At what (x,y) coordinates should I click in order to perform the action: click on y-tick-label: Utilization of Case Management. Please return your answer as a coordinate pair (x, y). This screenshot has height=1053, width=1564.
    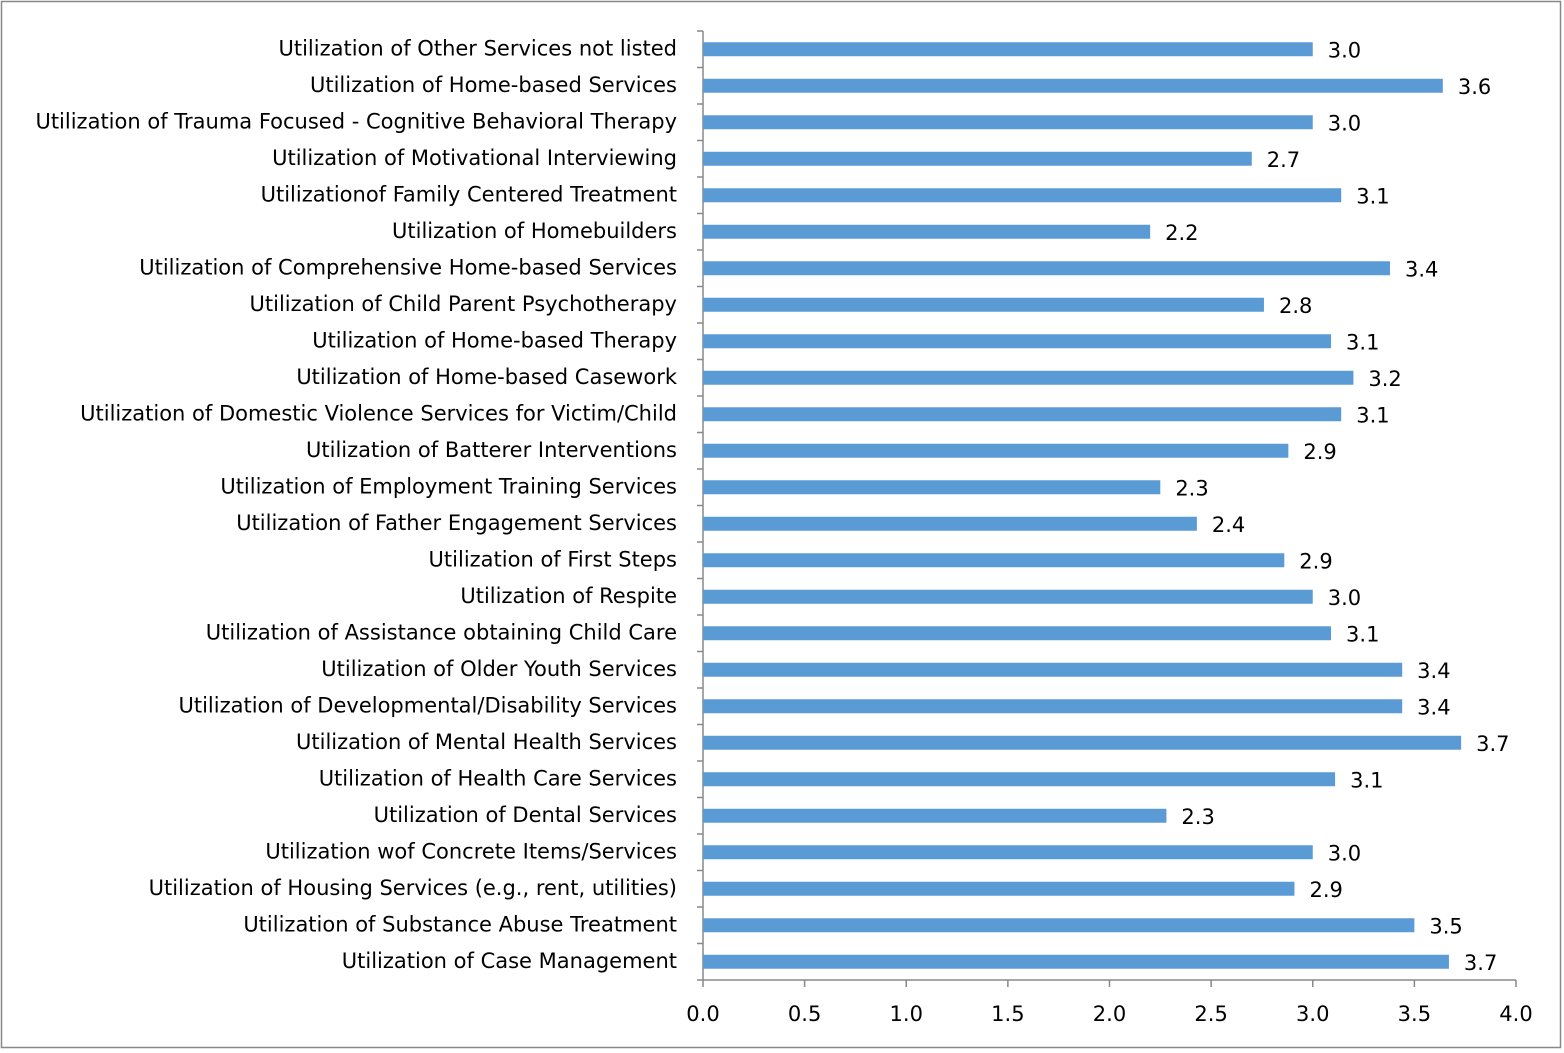
    Looking at the image, I should click on (509, 961).